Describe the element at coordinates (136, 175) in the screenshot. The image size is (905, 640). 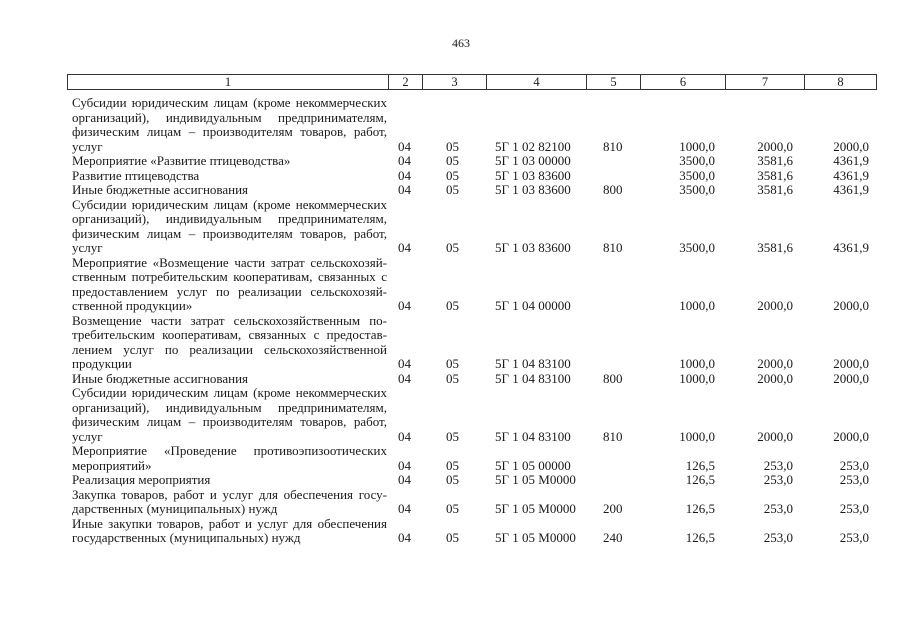
I see `description-line: Развитие птицеводства` at that location.